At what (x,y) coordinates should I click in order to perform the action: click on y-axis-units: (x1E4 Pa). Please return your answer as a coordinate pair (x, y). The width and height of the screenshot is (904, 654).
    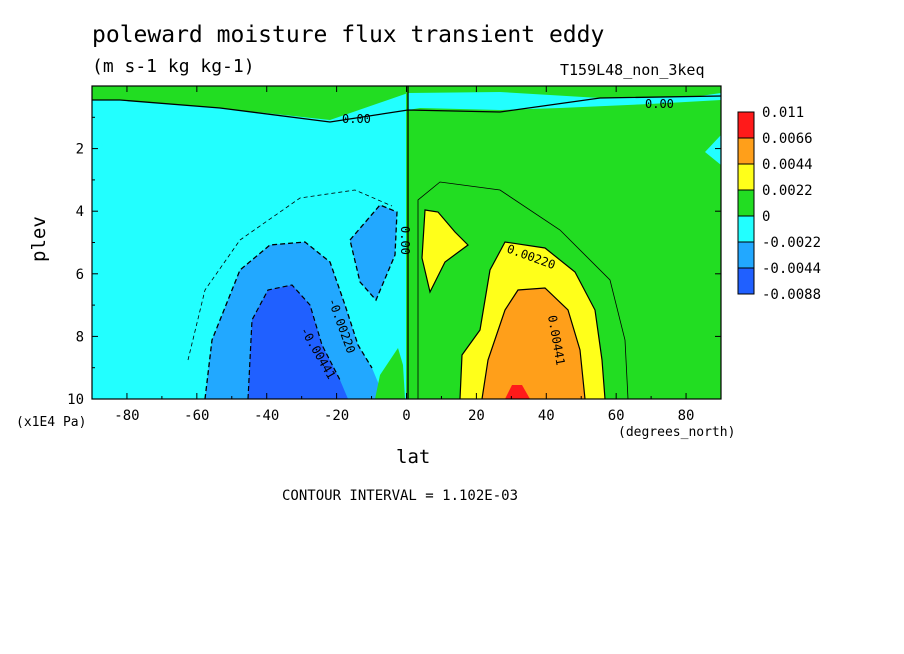
    Looking at the image, I should click on (51, 422).